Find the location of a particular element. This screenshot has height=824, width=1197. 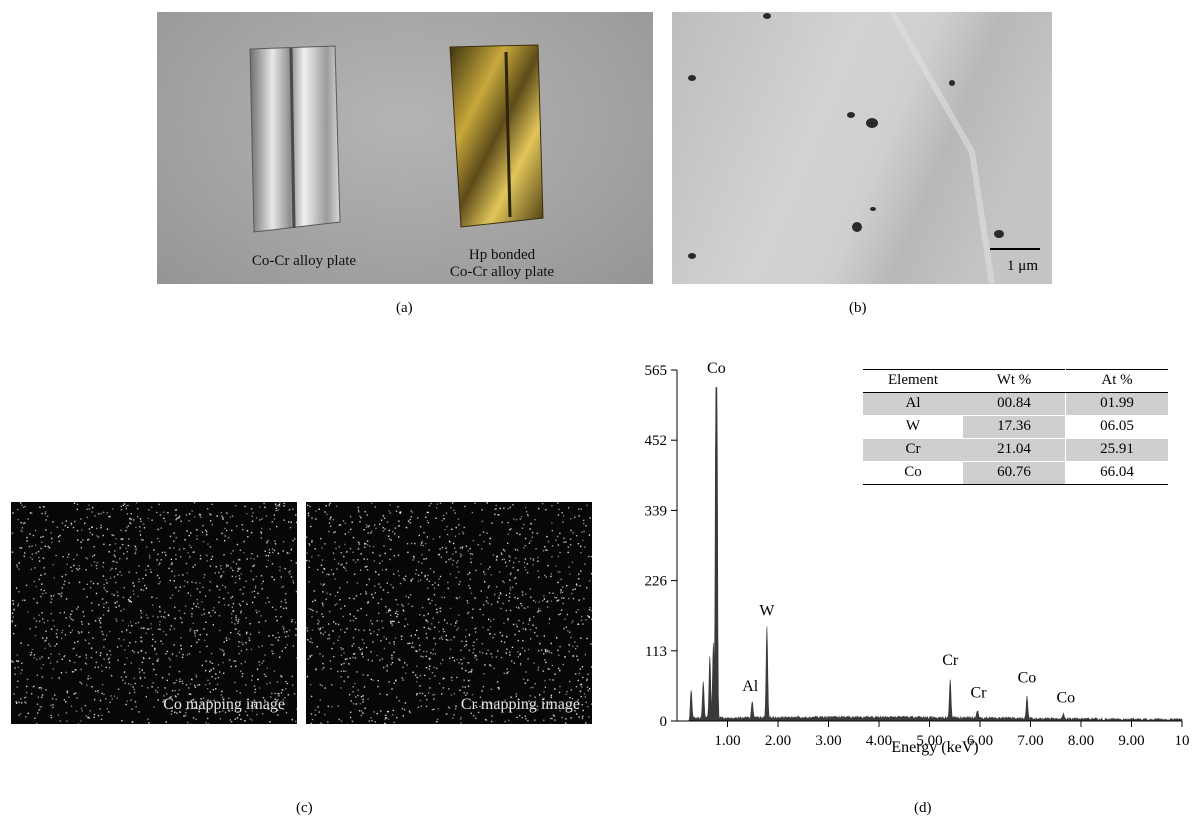

cell-wt: 00.84 is located at coordinates (1014, 404).